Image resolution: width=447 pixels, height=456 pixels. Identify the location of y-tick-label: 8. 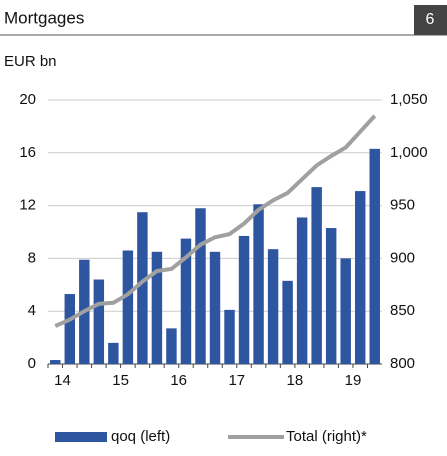
(32, 257).